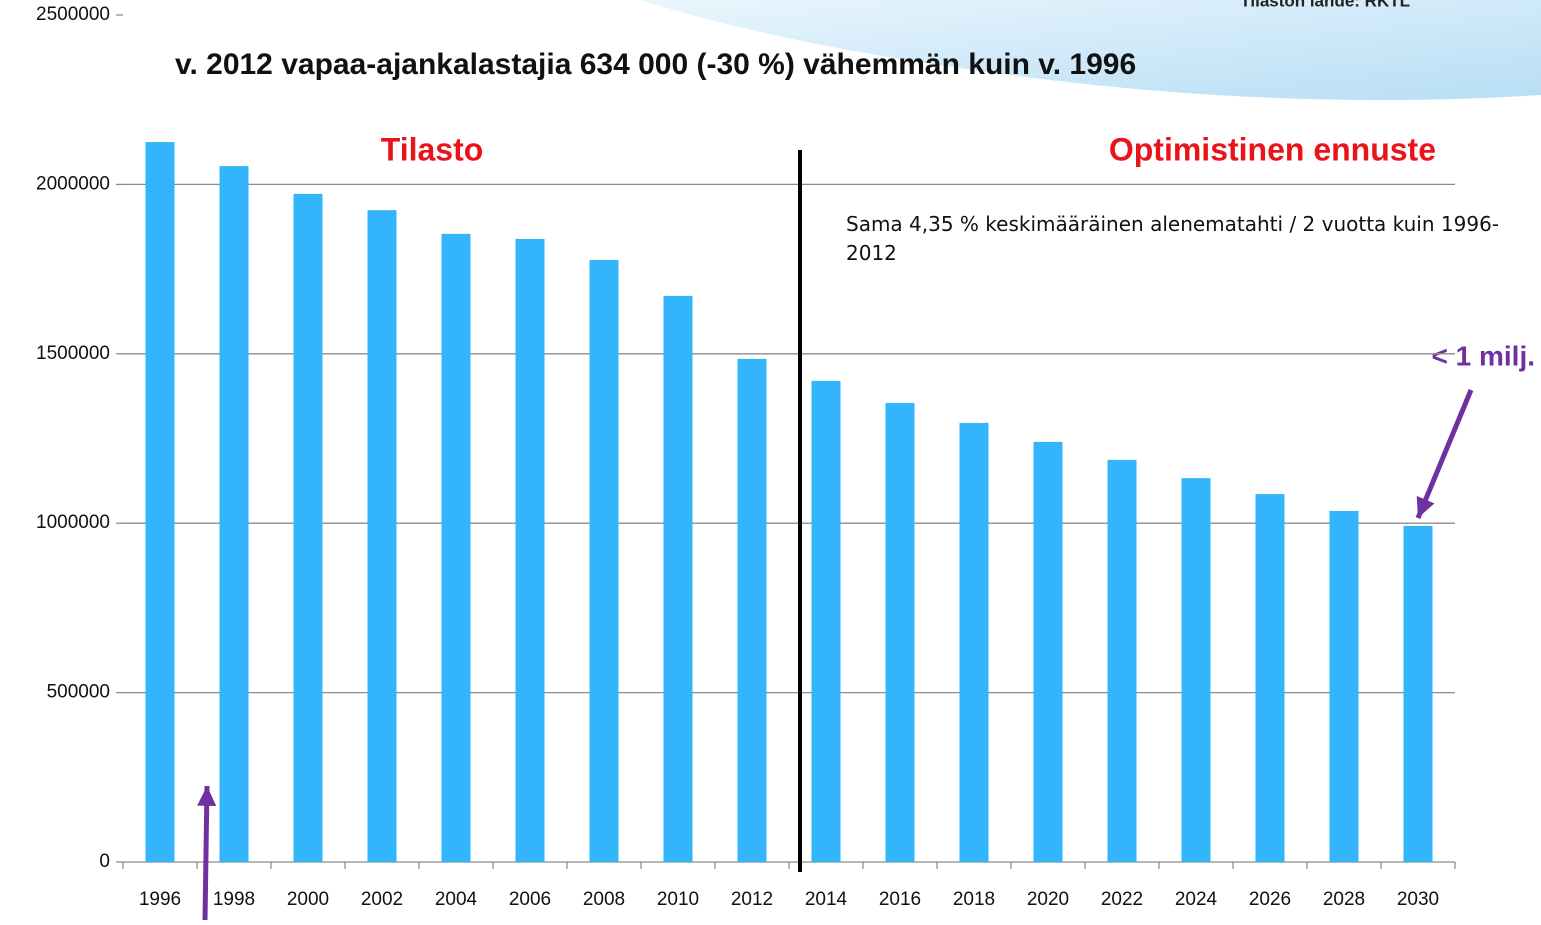 The width and height of the screenshot is (1541, 925). Describe the element at coordinates (73, 522) in the screenshot. I see `y-tick-label: 1000000` at that location.